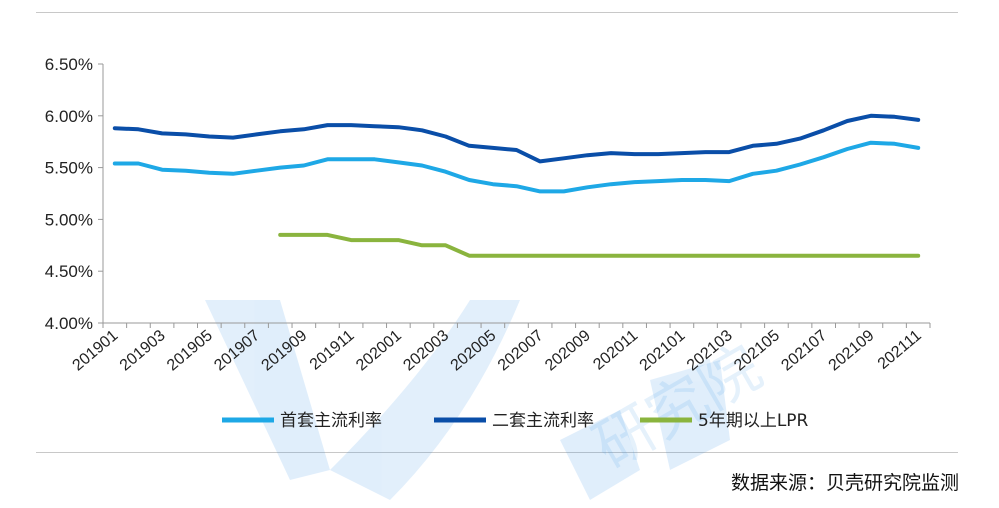 The image size is (999, 508). What do you see at coordinates (331, 421) in the screenshot?
I see `legend-label: 首套主流利率` at bounding box center [331, 421].